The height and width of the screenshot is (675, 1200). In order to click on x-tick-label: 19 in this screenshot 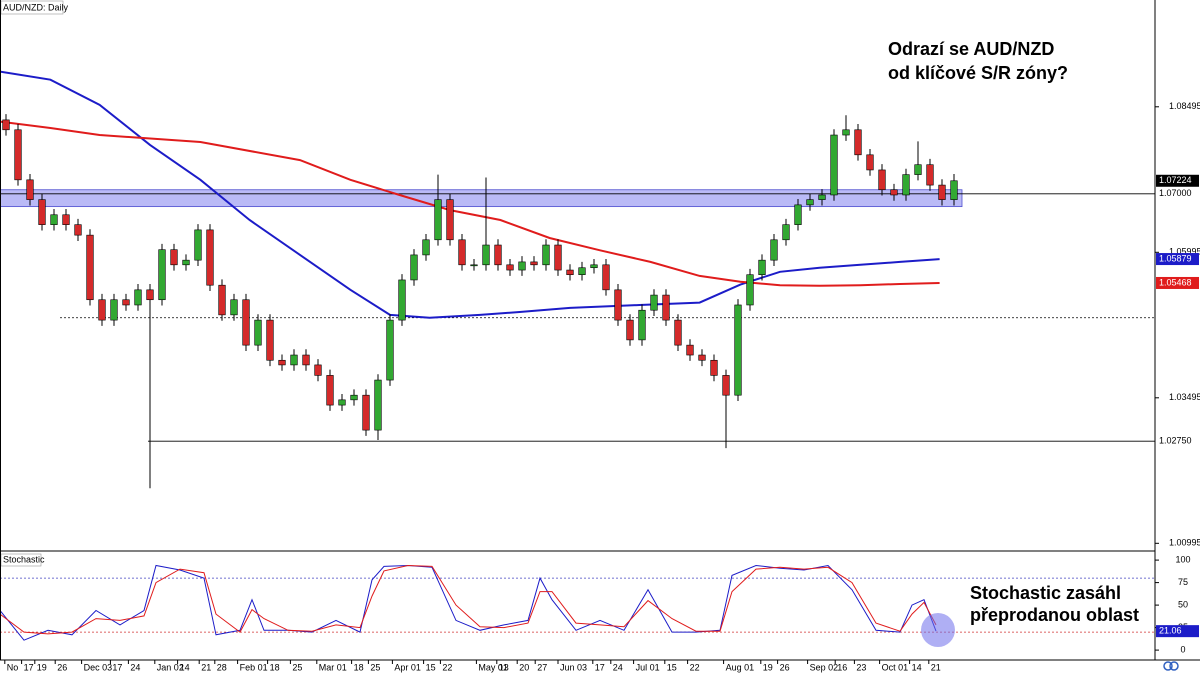, I will do `click(42, 667)`.